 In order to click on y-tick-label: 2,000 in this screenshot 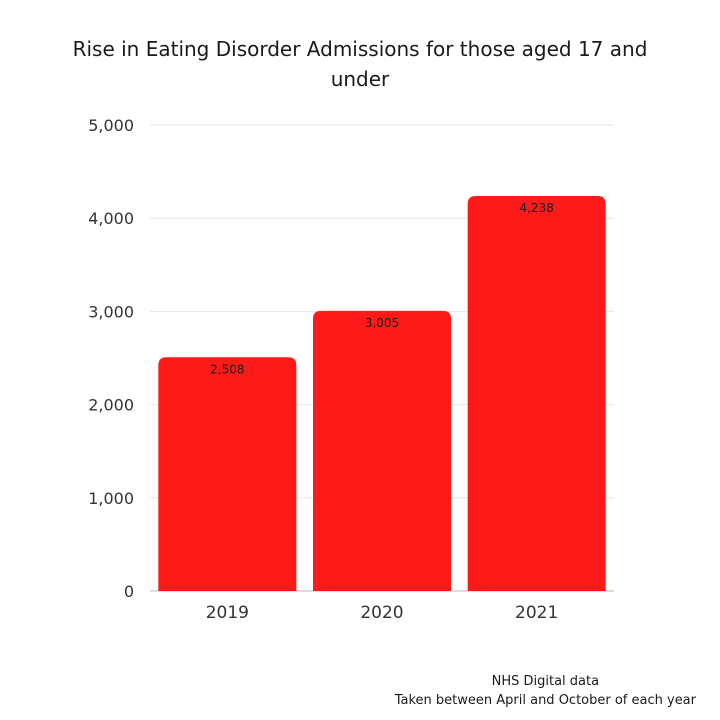, I will do `click(111, 405)`.